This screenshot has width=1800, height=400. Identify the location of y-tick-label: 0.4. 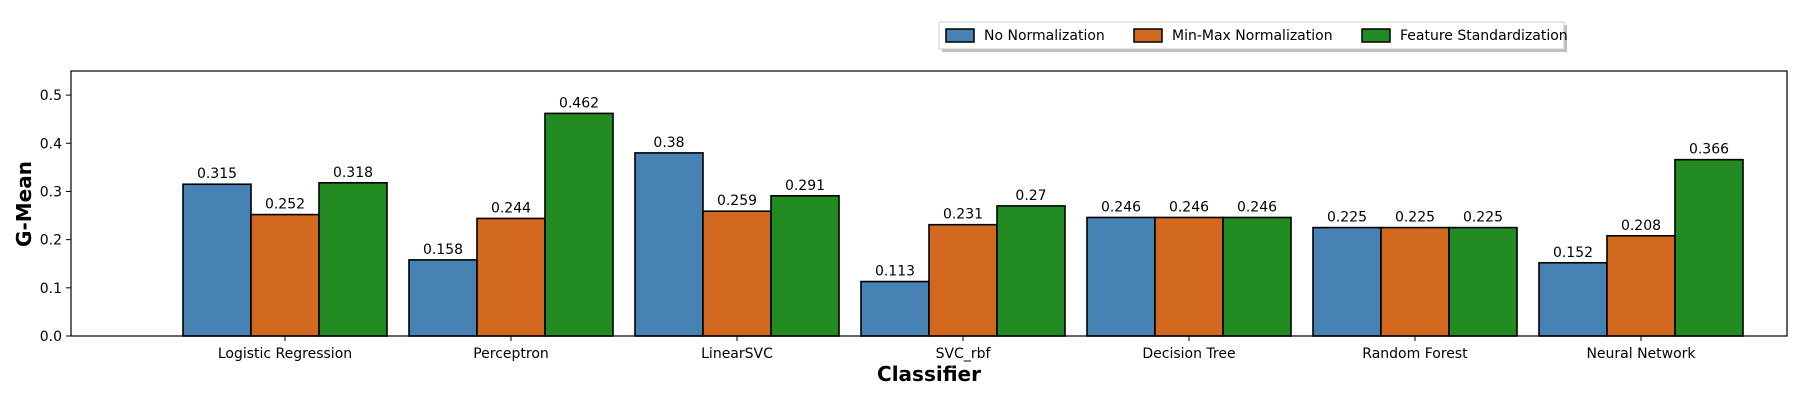
(51, 144).